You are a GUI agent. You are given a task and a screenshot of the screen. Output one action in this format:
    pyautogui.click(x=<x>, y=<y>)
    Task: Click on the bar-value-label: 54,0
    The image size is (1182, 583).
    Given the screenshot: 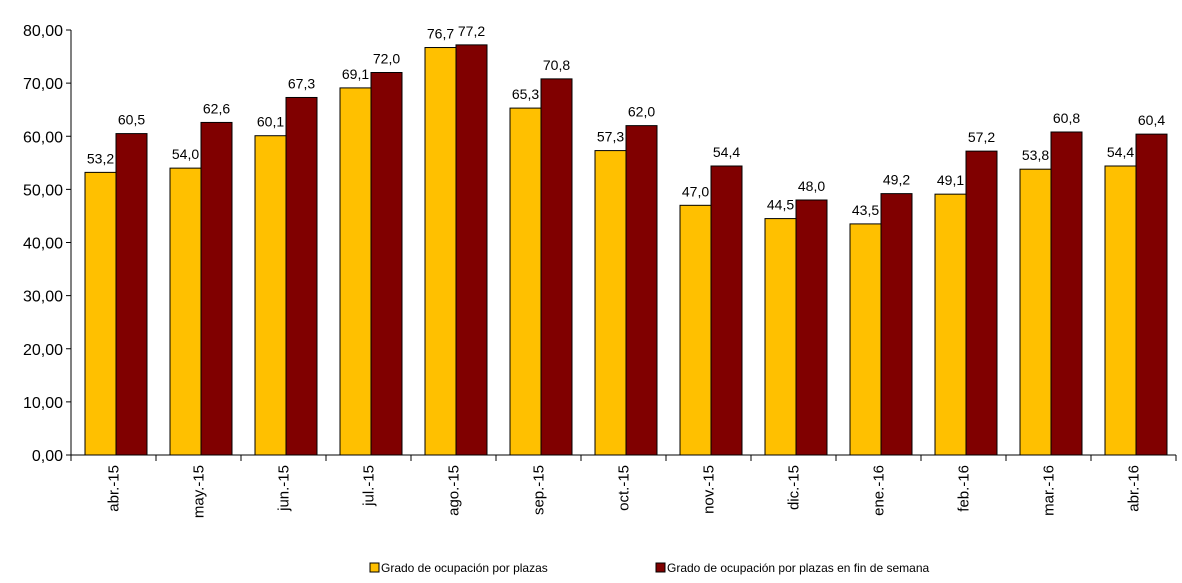 What is the action you would take?
    pyautogui.click(x=185, y=154)
    